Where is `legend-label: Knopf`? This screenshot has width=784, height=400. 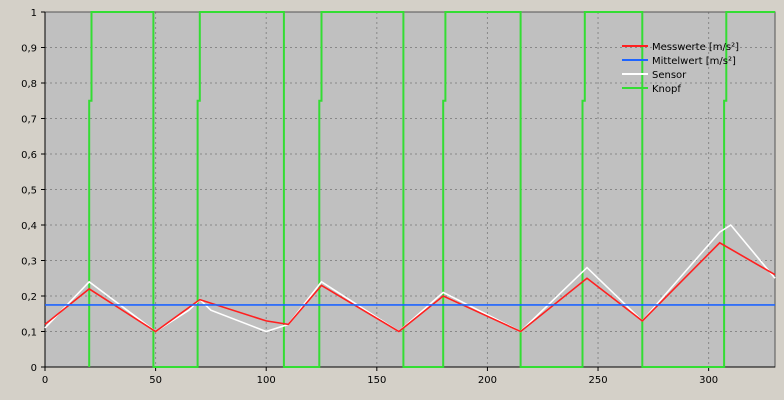
legend-label: Knopf is located at coordinates (666, 89).